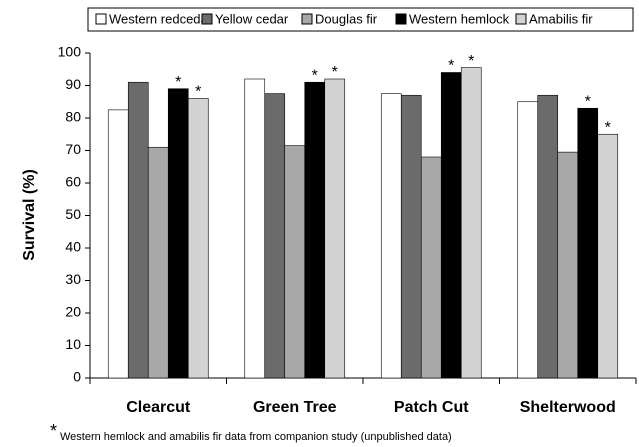 The image size is (639, 447). Describe the element at coordinates (252, 18) in the screenshot. I see `legend-label: Yellow cedar` at that location.